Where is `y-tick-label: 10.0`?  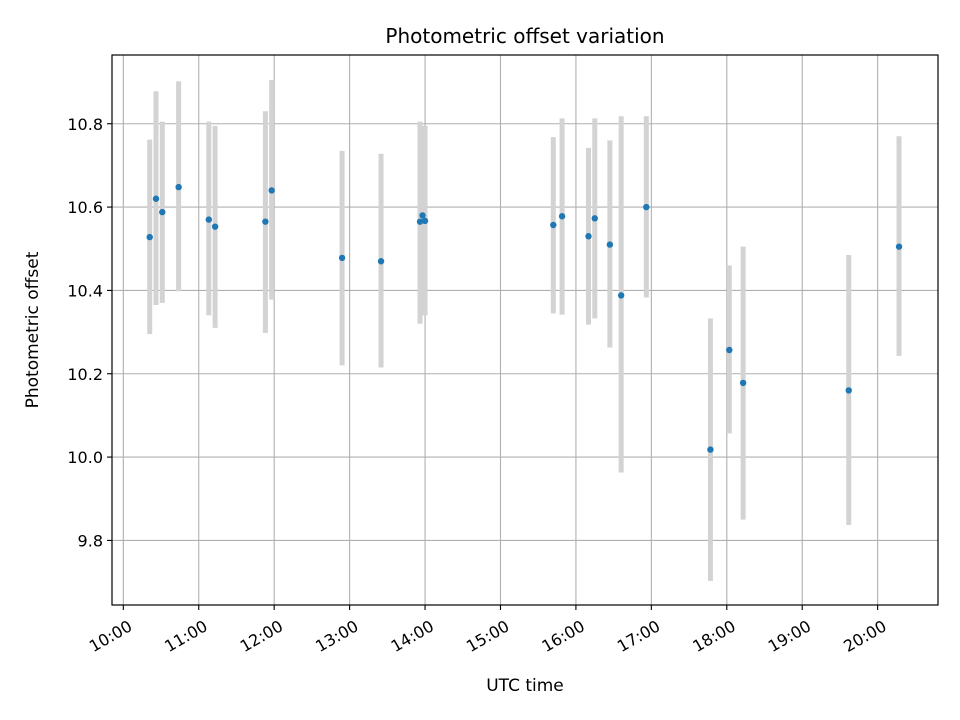
y-tick-label: 10.0 is located at coordinates (85, 457).